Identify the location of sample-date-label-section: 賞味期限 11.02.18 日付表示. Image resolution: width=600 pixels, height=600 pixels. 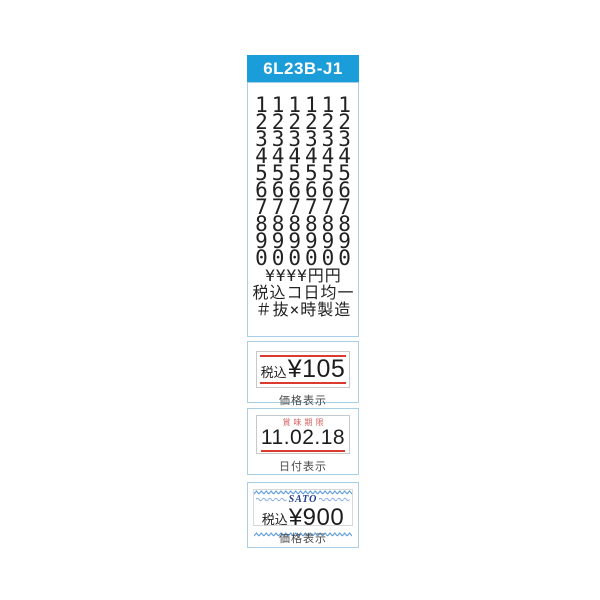
(303, 441).